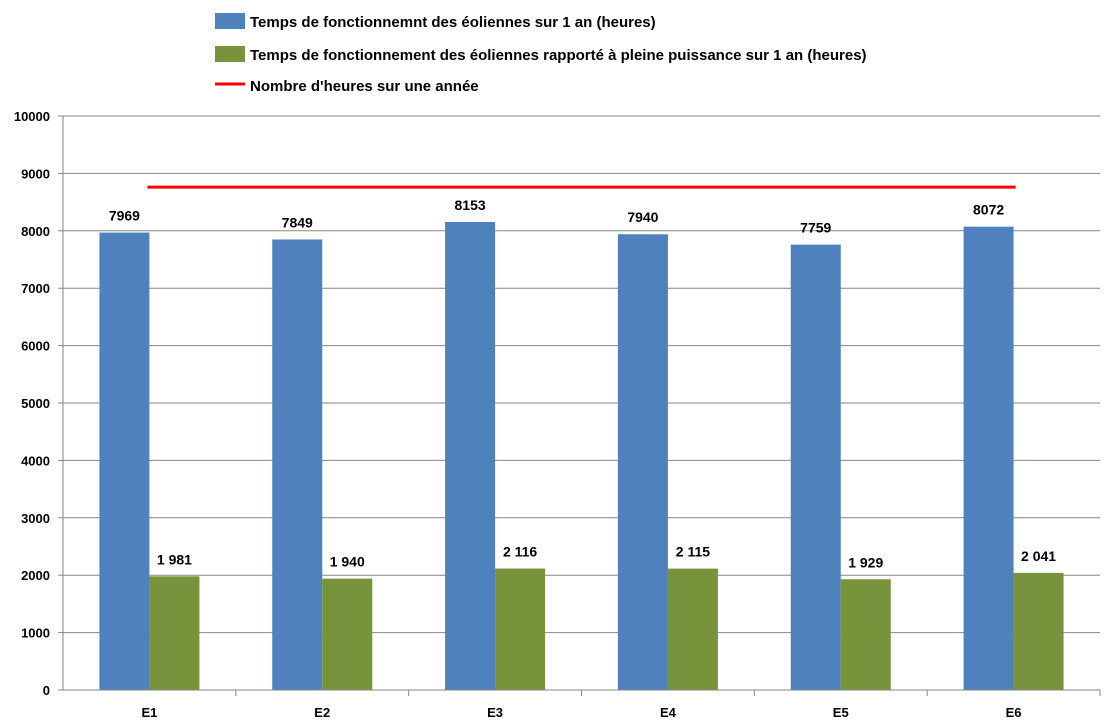 Image resolution: width=1112 pixels, height=724 pixels. Describe the element at coordinates (35, 288) in the screenshot. I see `y-tick-label: 7000` at that location.